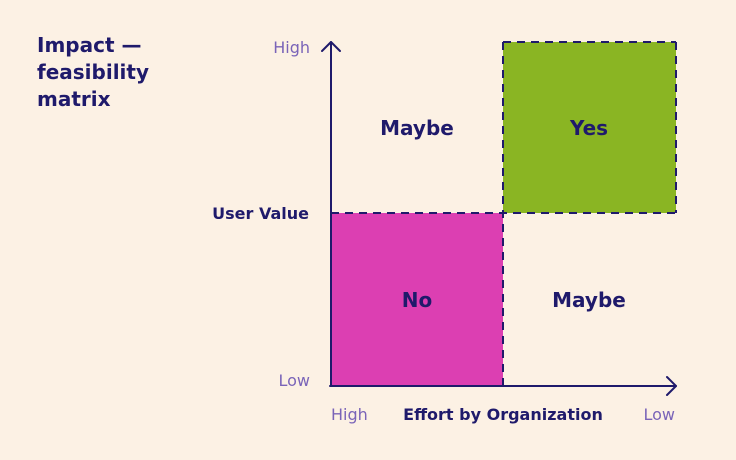 Image resolution: width=736 pixels, height=460 pixels. Describe the element at coordinates (503, 414) in the screenshot. I see `x-axis-title: Effort by Organization` at that location.